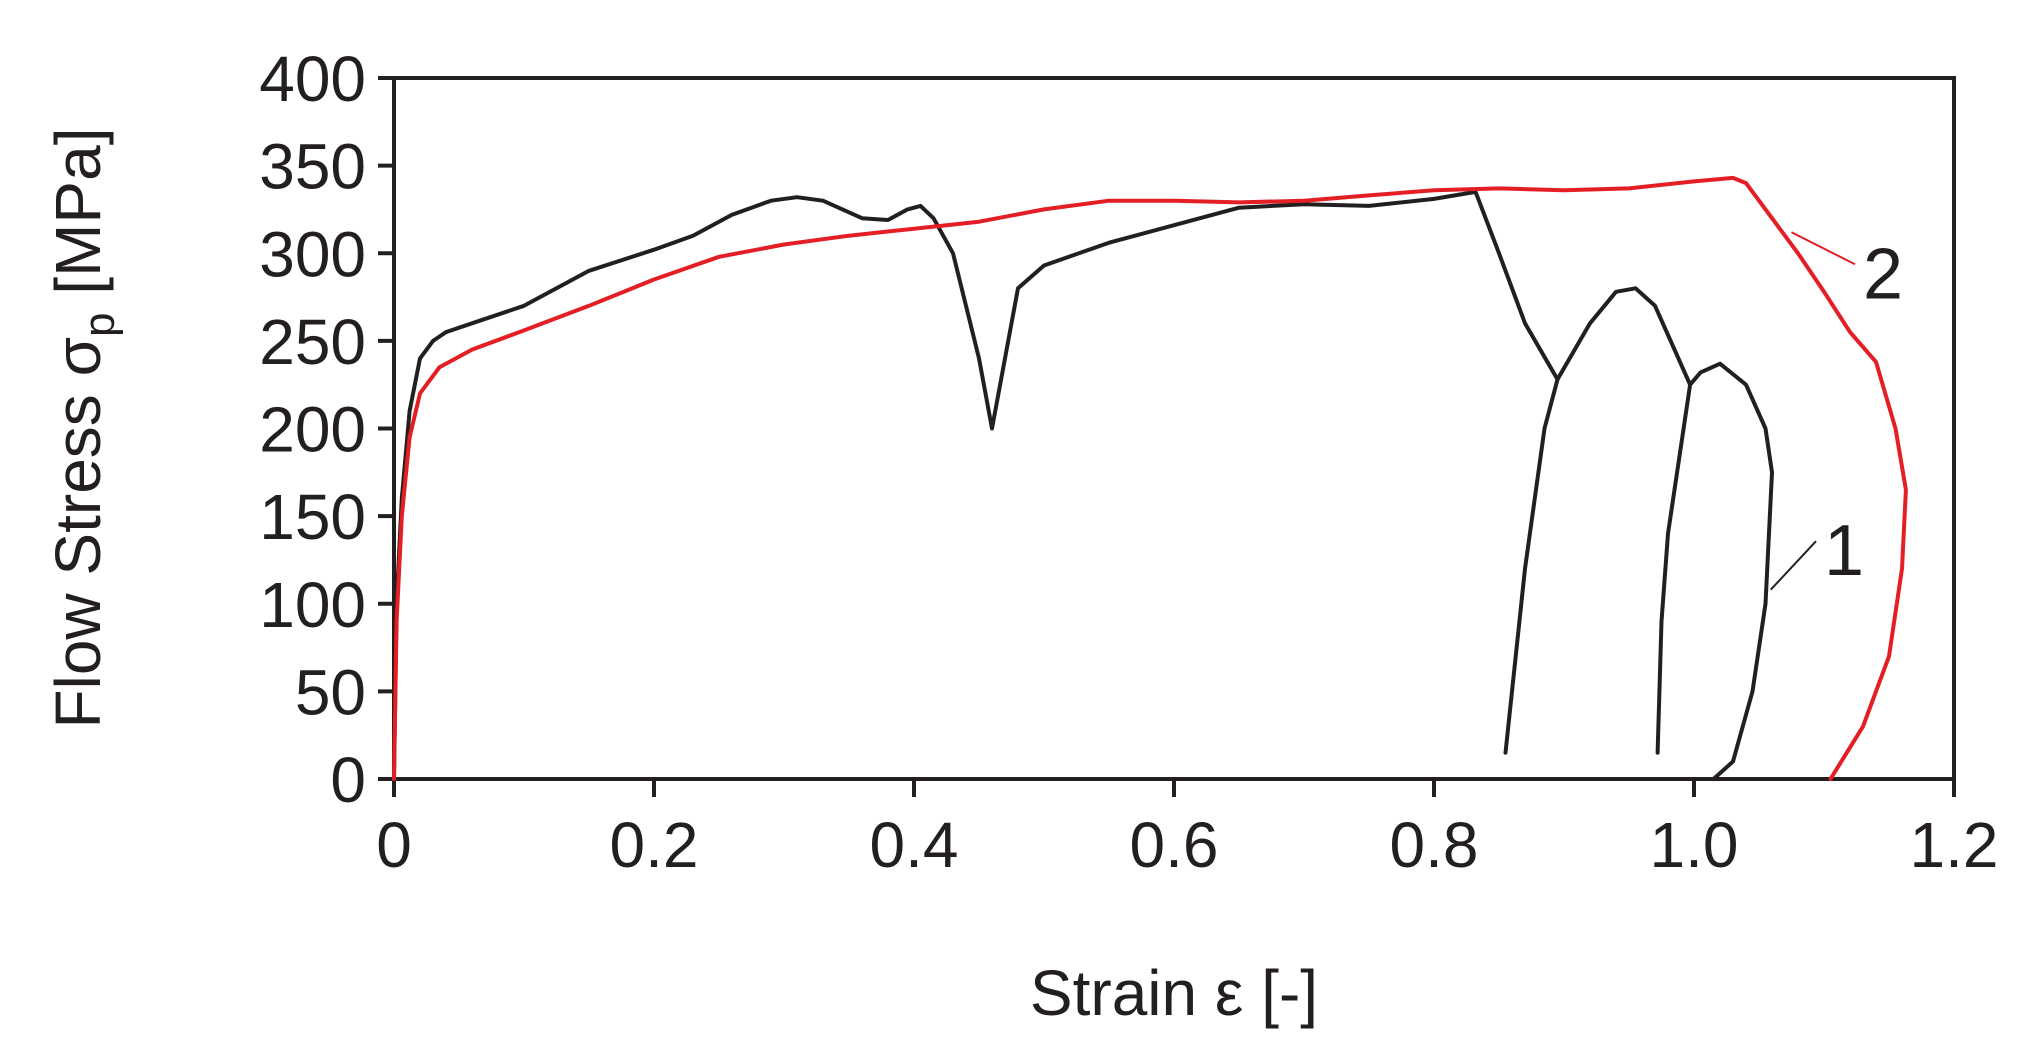 The height and width of the screenshot is (1050, 2037). I want to click on y-tick-label: 300, so click(312, 254).